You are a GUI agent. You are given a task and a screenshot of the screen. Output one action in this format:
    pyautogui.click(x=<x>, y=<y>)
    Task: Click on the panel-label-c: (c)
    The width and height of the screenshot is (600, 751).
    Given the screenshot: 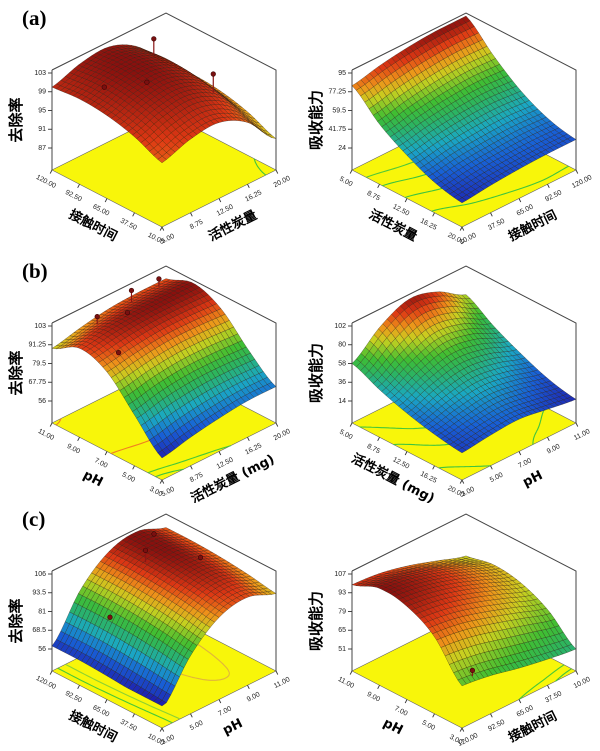 What is the action you would take?
    pyautogui.click(x=34, y=519)
    